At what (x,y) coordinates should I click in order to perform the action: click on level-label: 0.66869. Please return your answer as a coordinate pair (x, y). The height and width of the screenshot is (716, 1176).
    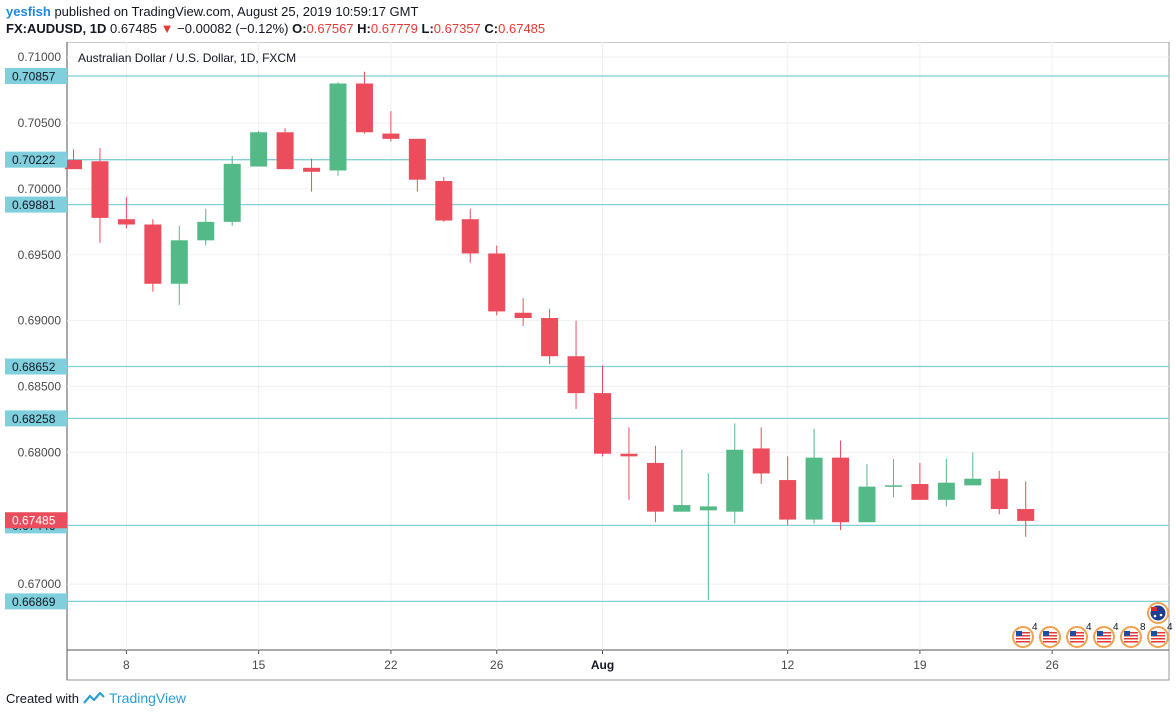
    Looking at the image, I should click on (34, 602).